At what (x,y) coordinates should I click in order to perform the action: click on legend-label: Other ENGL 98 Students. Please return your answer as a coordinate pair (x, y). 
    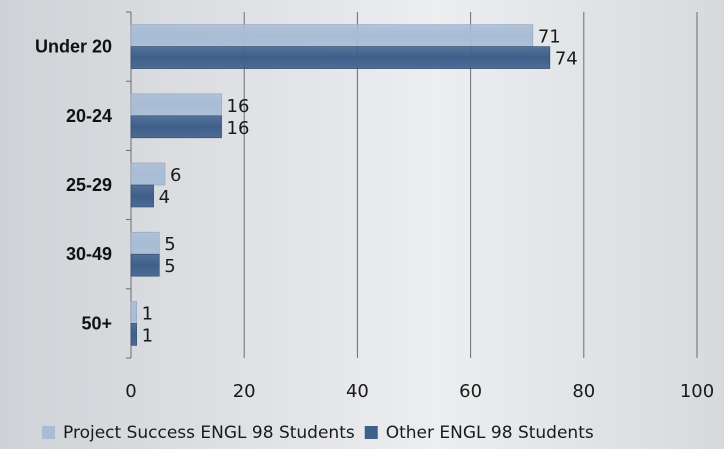
    Looking at the image, I should click on (490, 433).